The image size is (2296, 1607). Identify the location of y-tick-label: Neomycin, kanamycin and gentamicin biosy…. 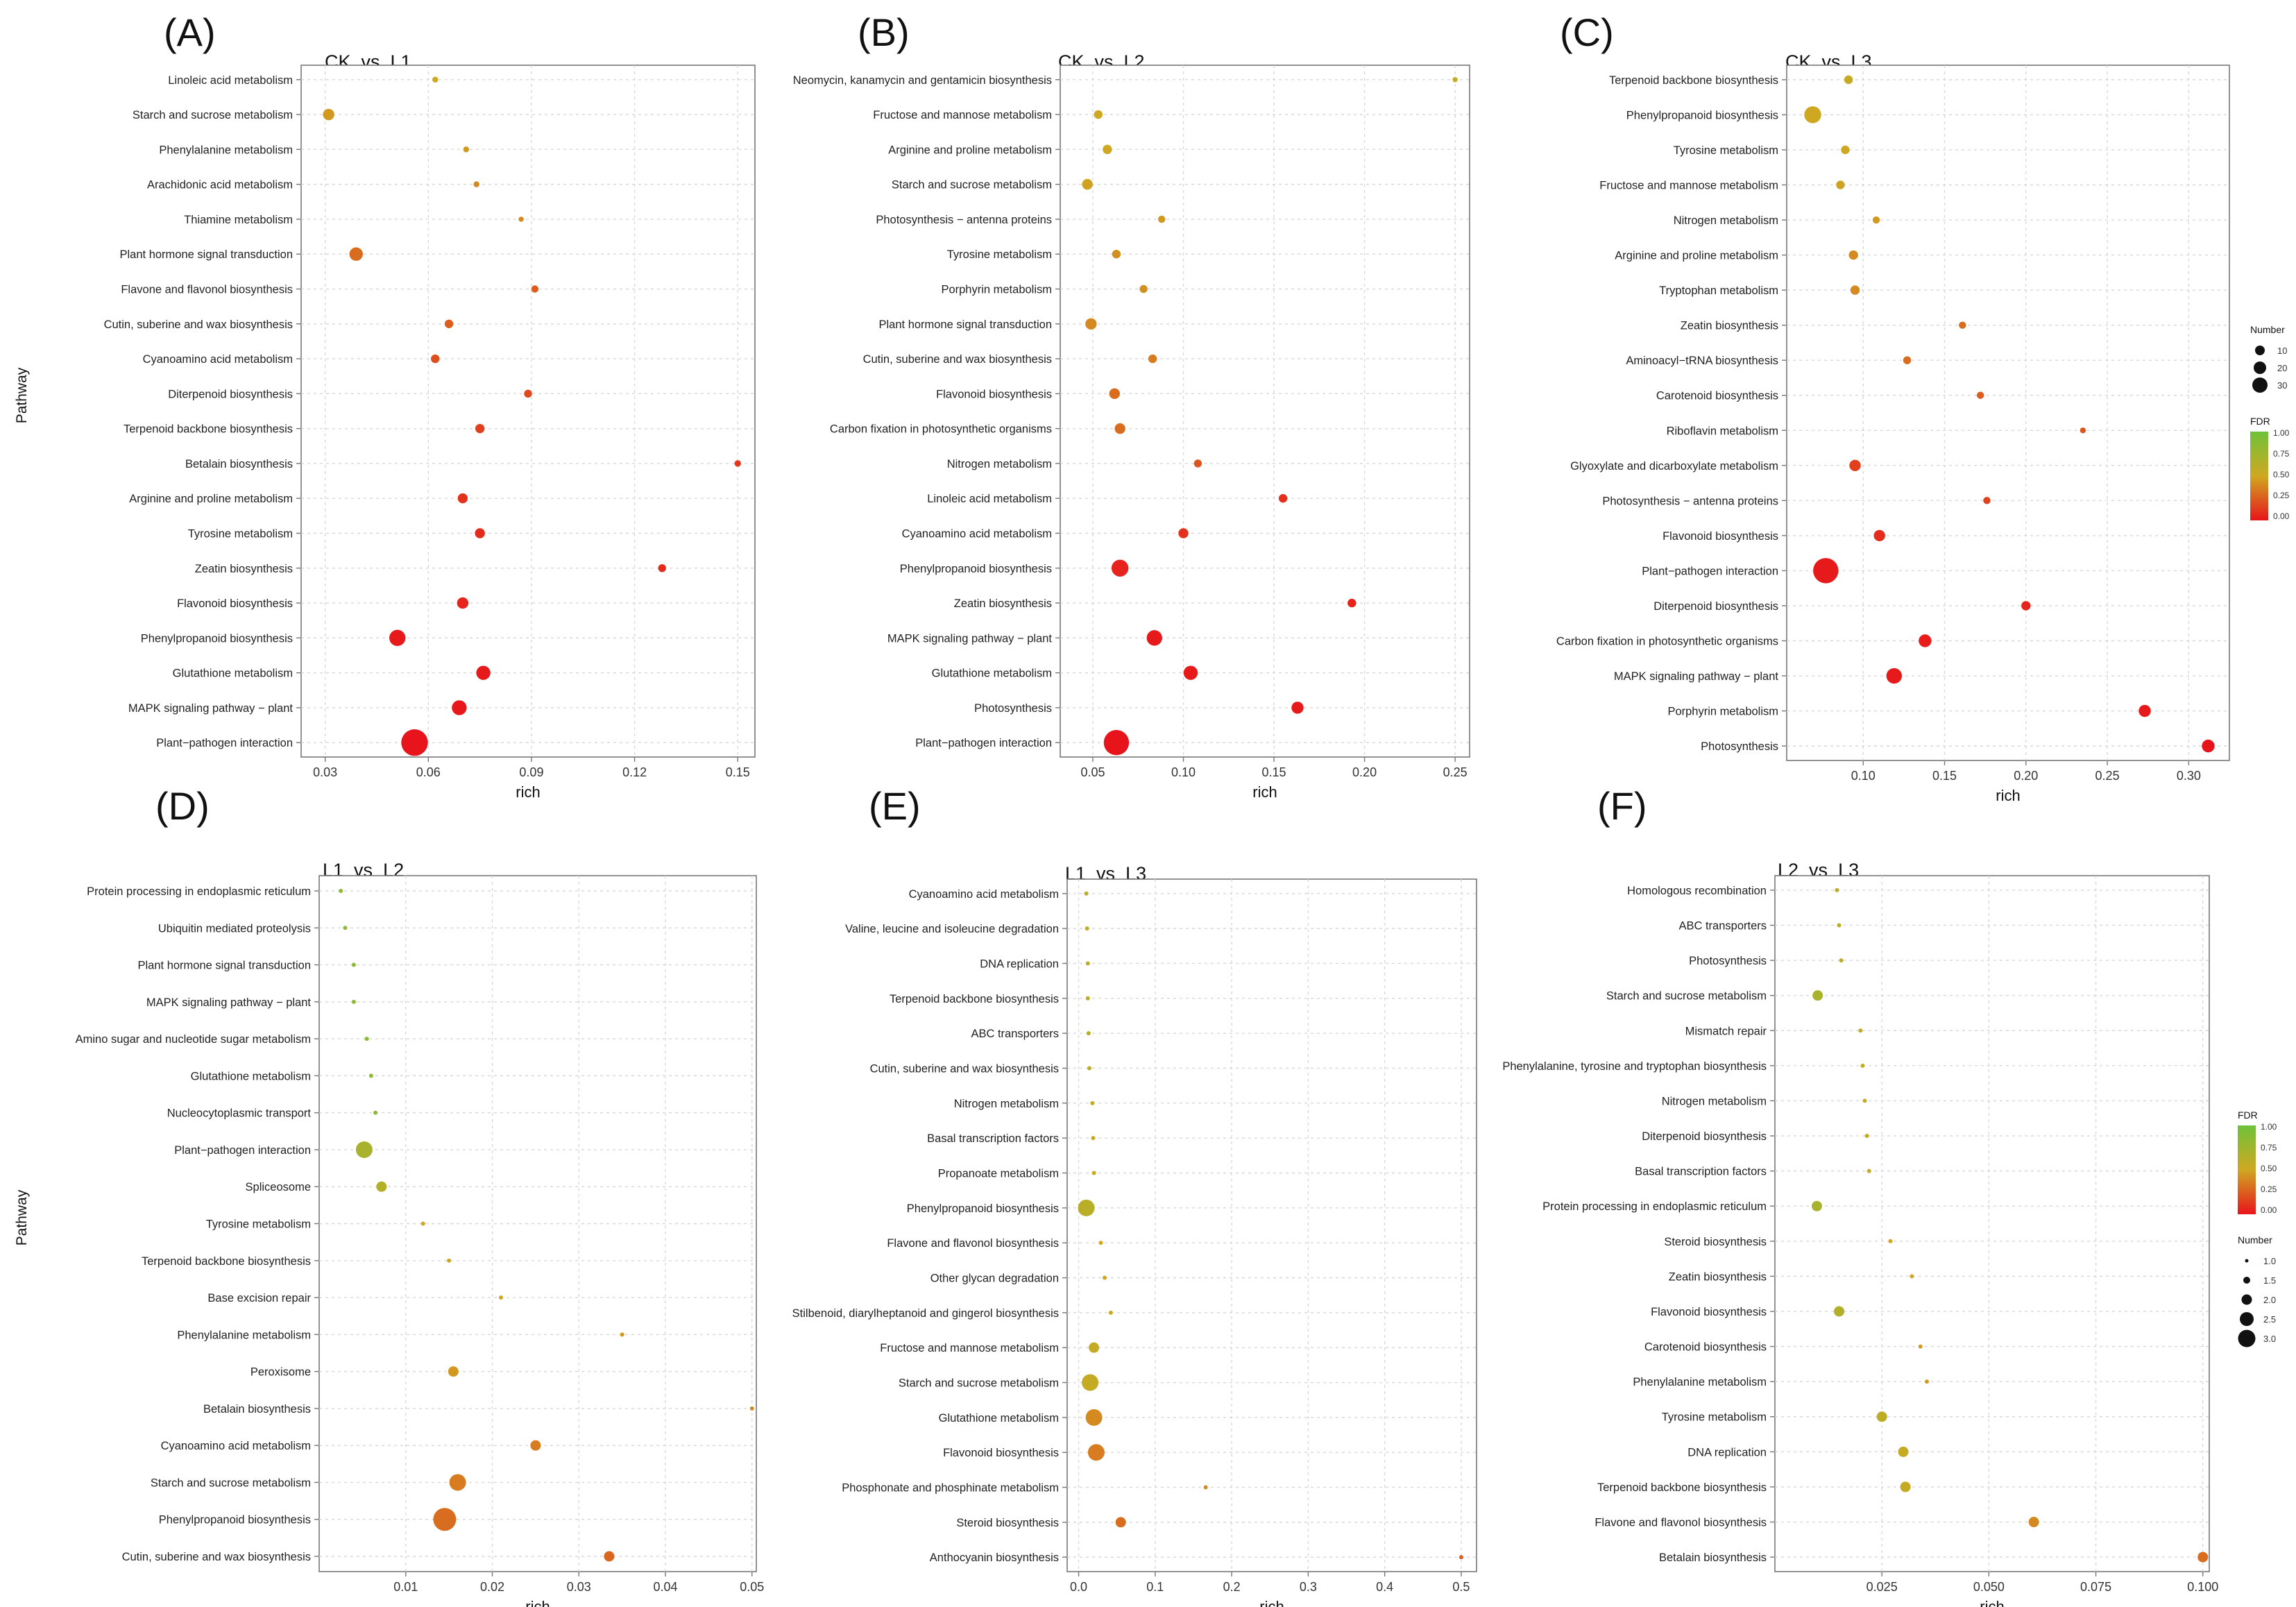
(922, 80).